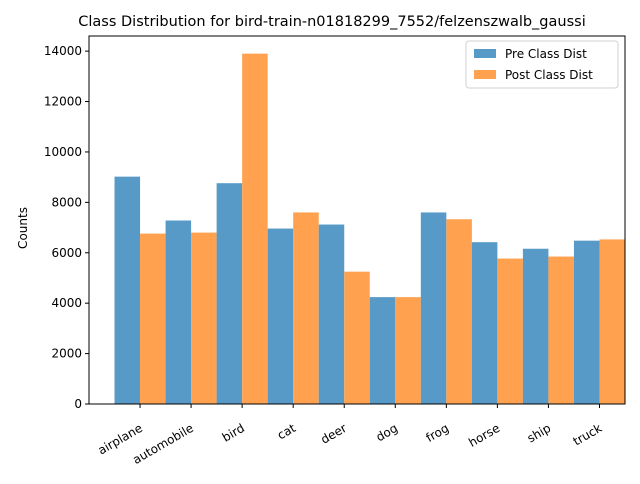 The height and width of the screenshot is (484, 640). I want to click on y-tick-label-2000: 2000, so click(66, 354).